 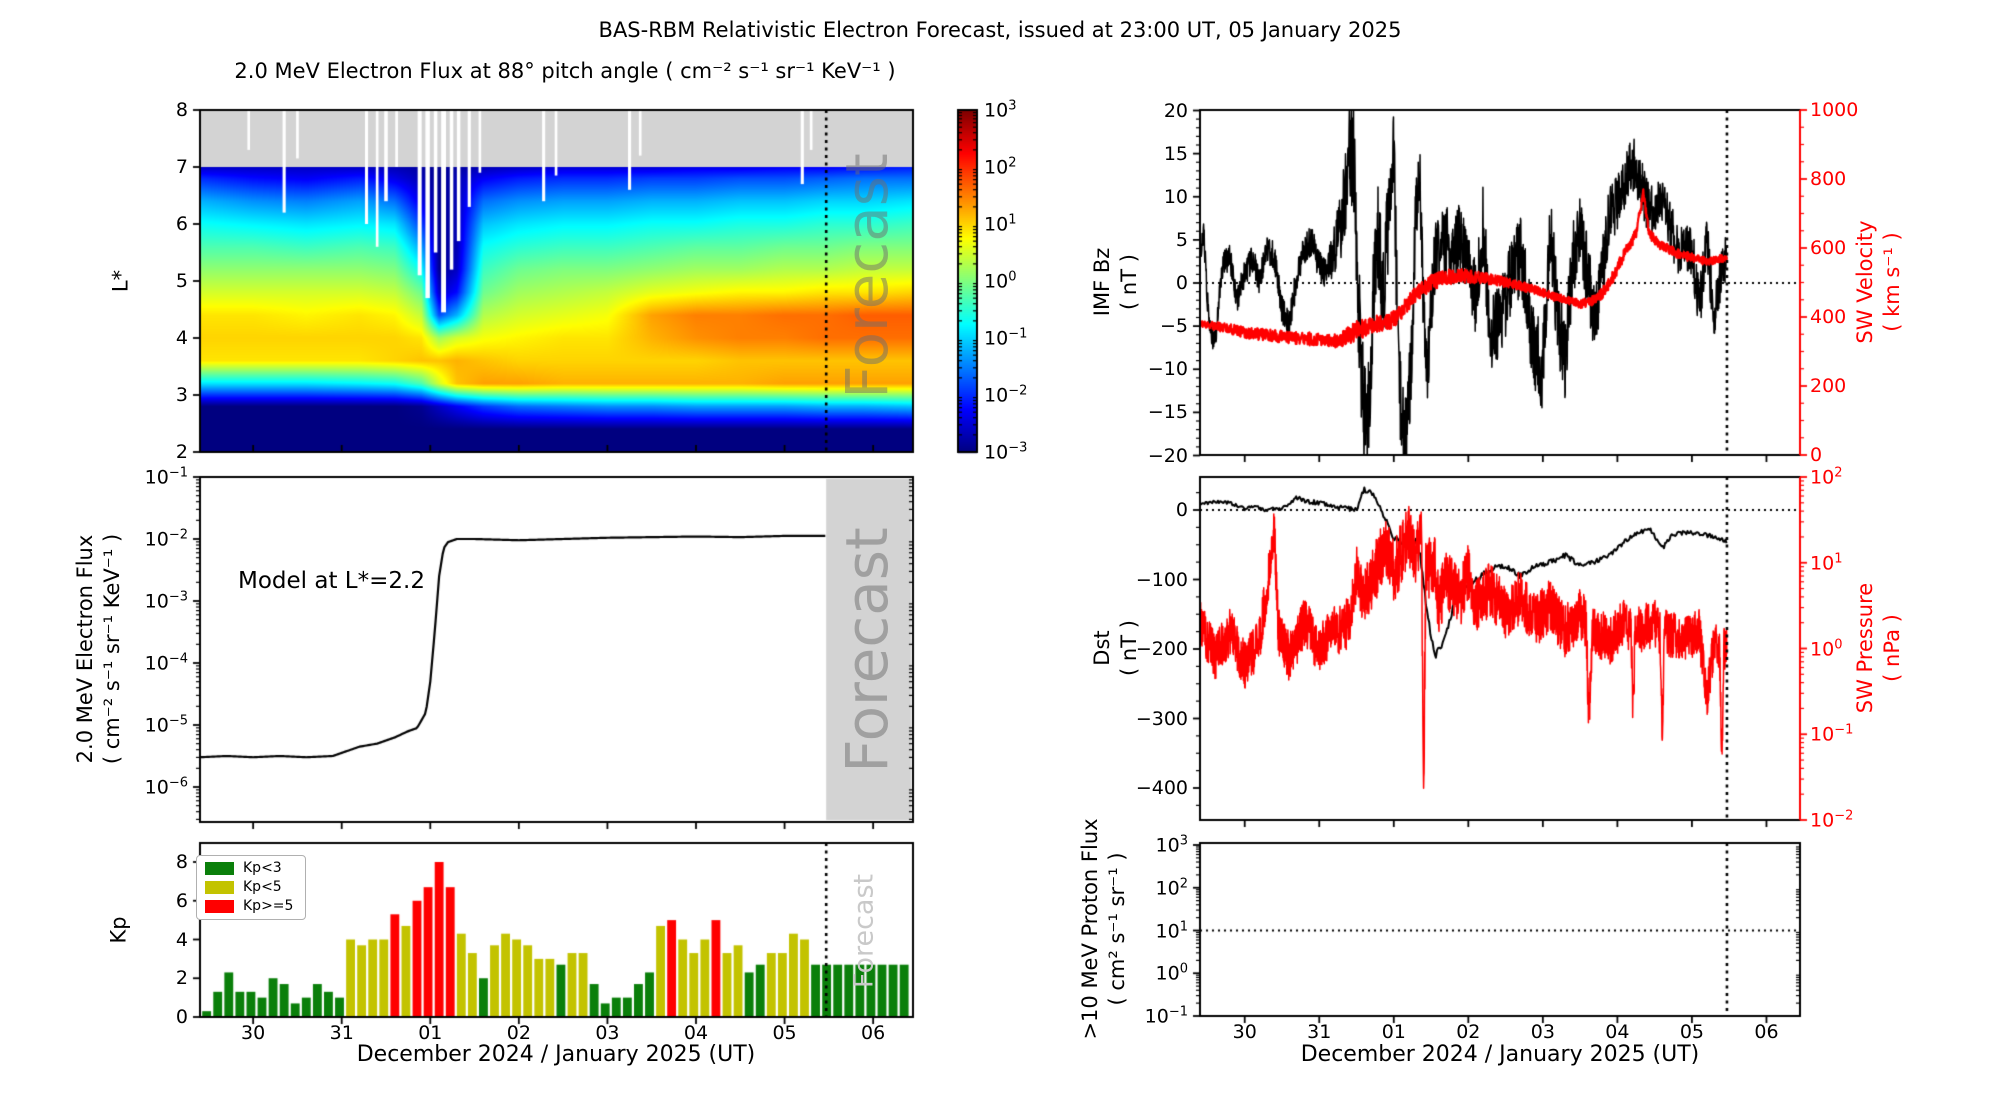 I want to click on kp-red-swatch, so click(x=219, y=906).